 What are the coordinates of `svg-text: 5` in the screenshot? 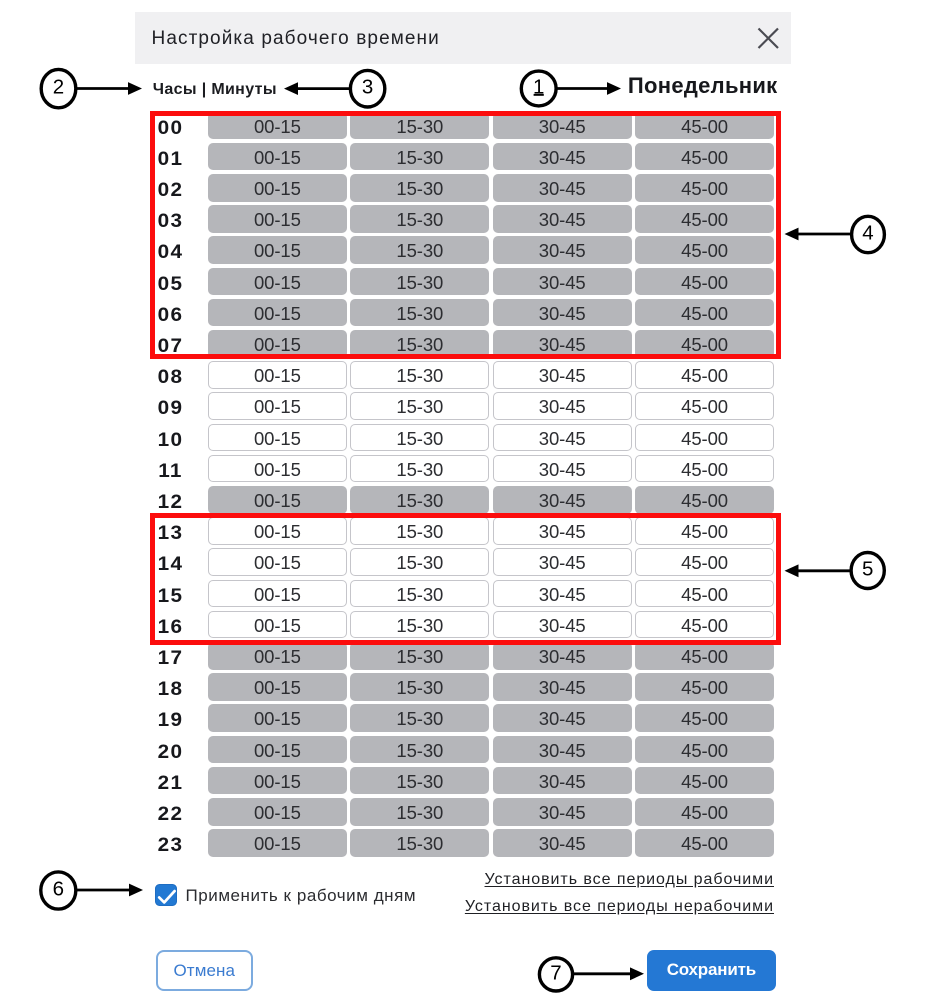 It's located at (867, 569).